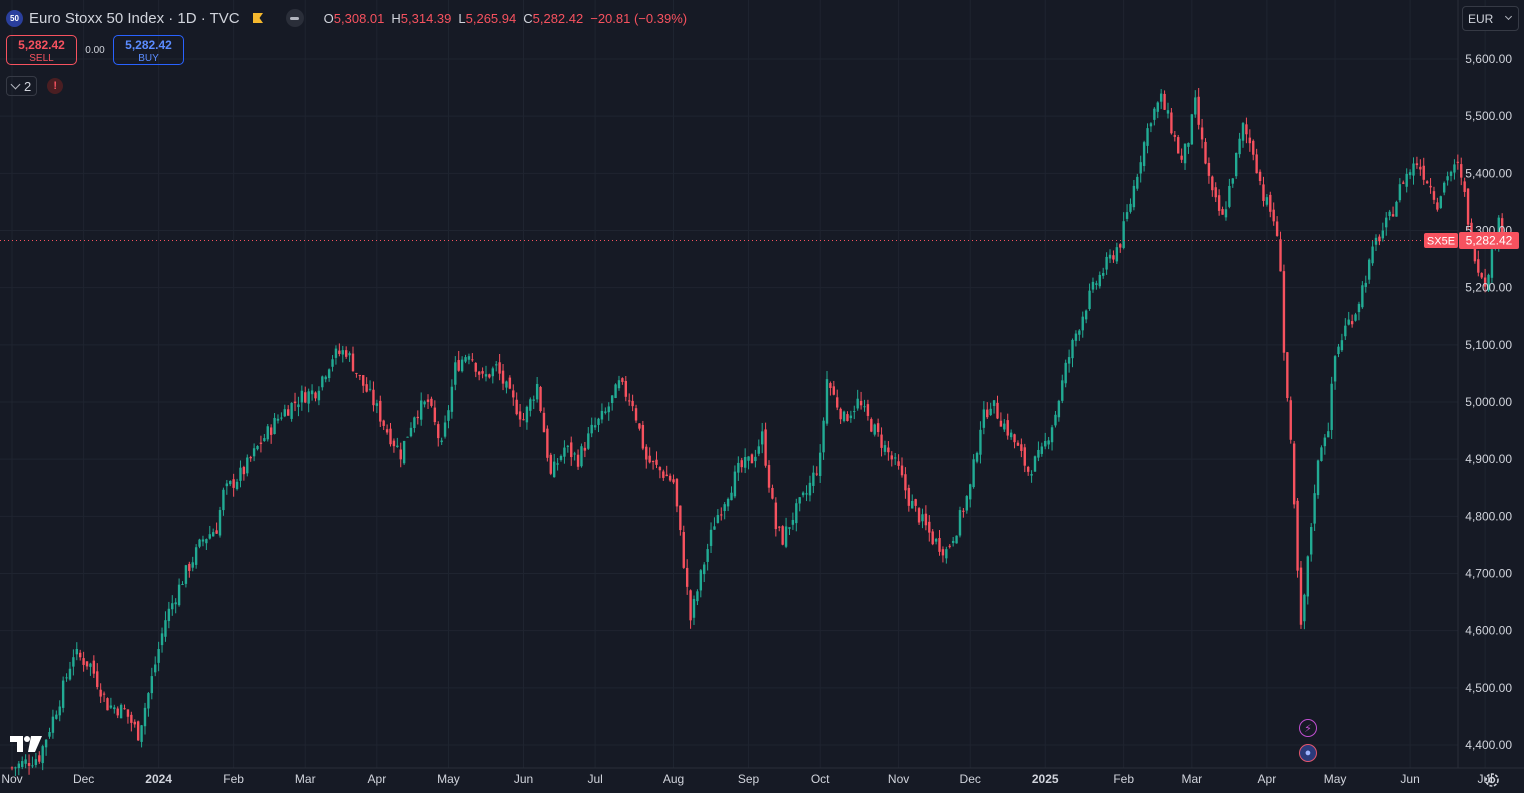  What do you see at coordinates (1308, 728) in the screenshot?
I see `lightning-icon: ⚡` at bounding box center [1308, 728].